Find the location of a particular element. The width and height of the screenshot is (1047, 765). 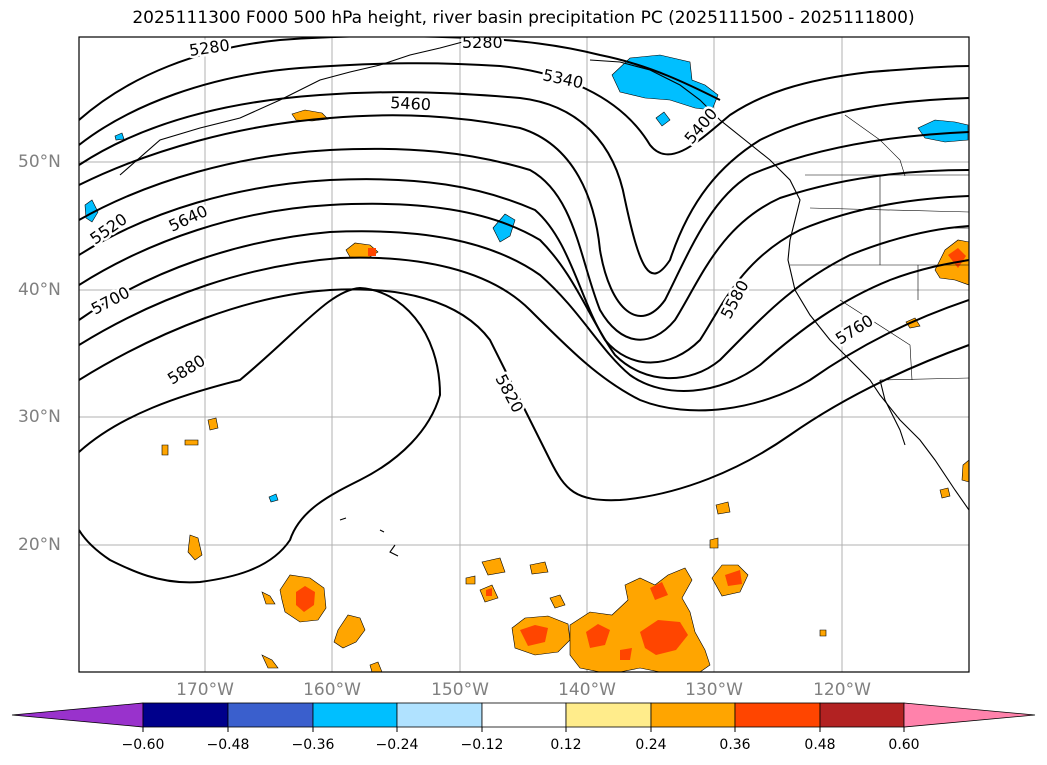

lon-label: 140°W is located at coordinates (587, 690).